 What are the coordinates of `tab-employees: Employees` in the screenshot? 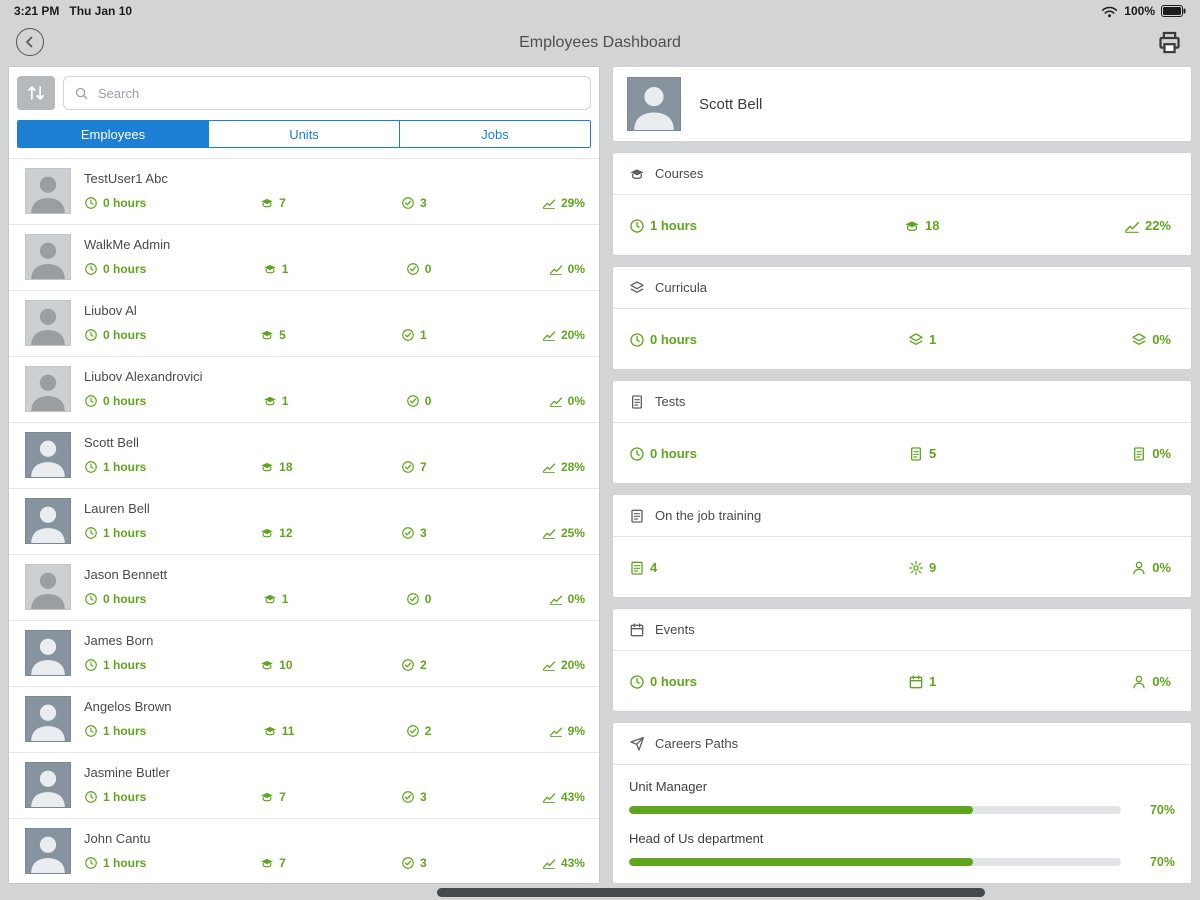 It's located at (113, 134).